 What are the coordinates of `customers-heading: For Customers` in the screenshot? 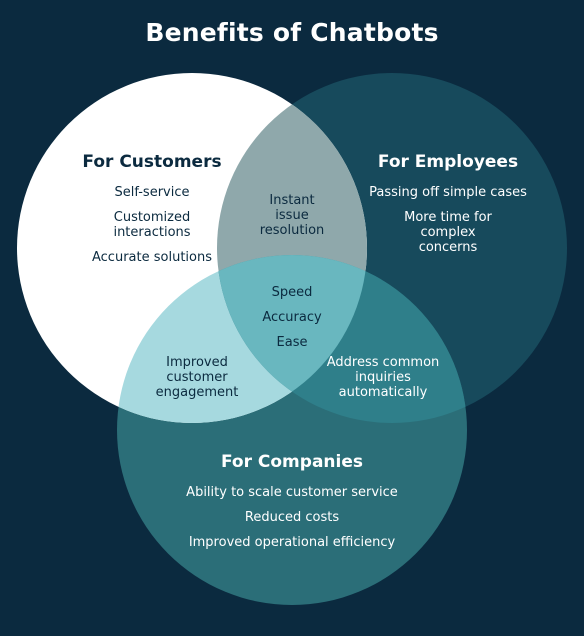 It's located at (152, 162).